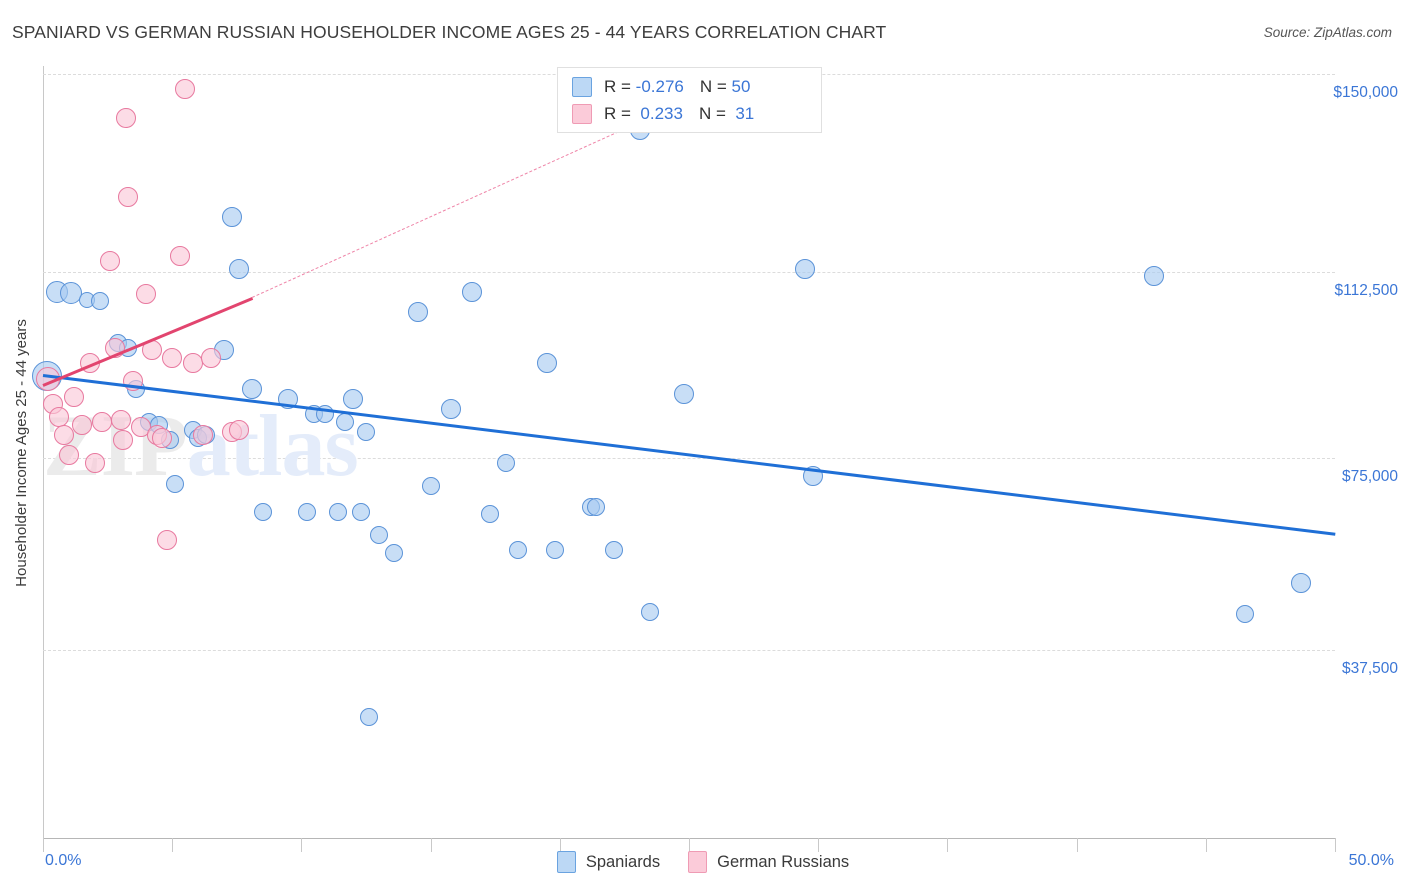 Image resolution: width=1406 pixels, height=892 pixels. I want to click on series-legend: Spaniards German Russians, so click(703, 862).